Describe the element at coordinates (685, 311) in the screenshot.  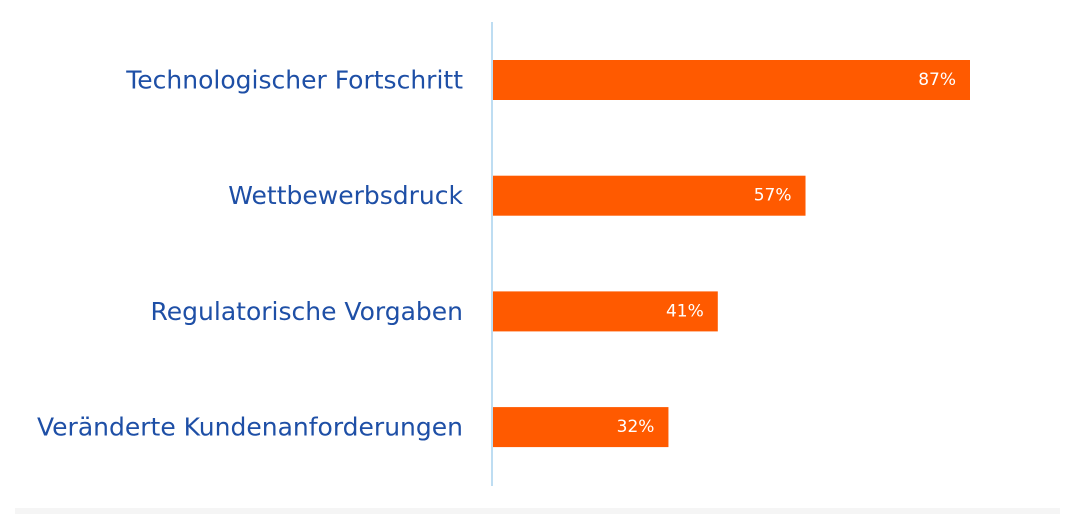
I see `value-label-regulatorische-vorgaben: 41%` at that location.